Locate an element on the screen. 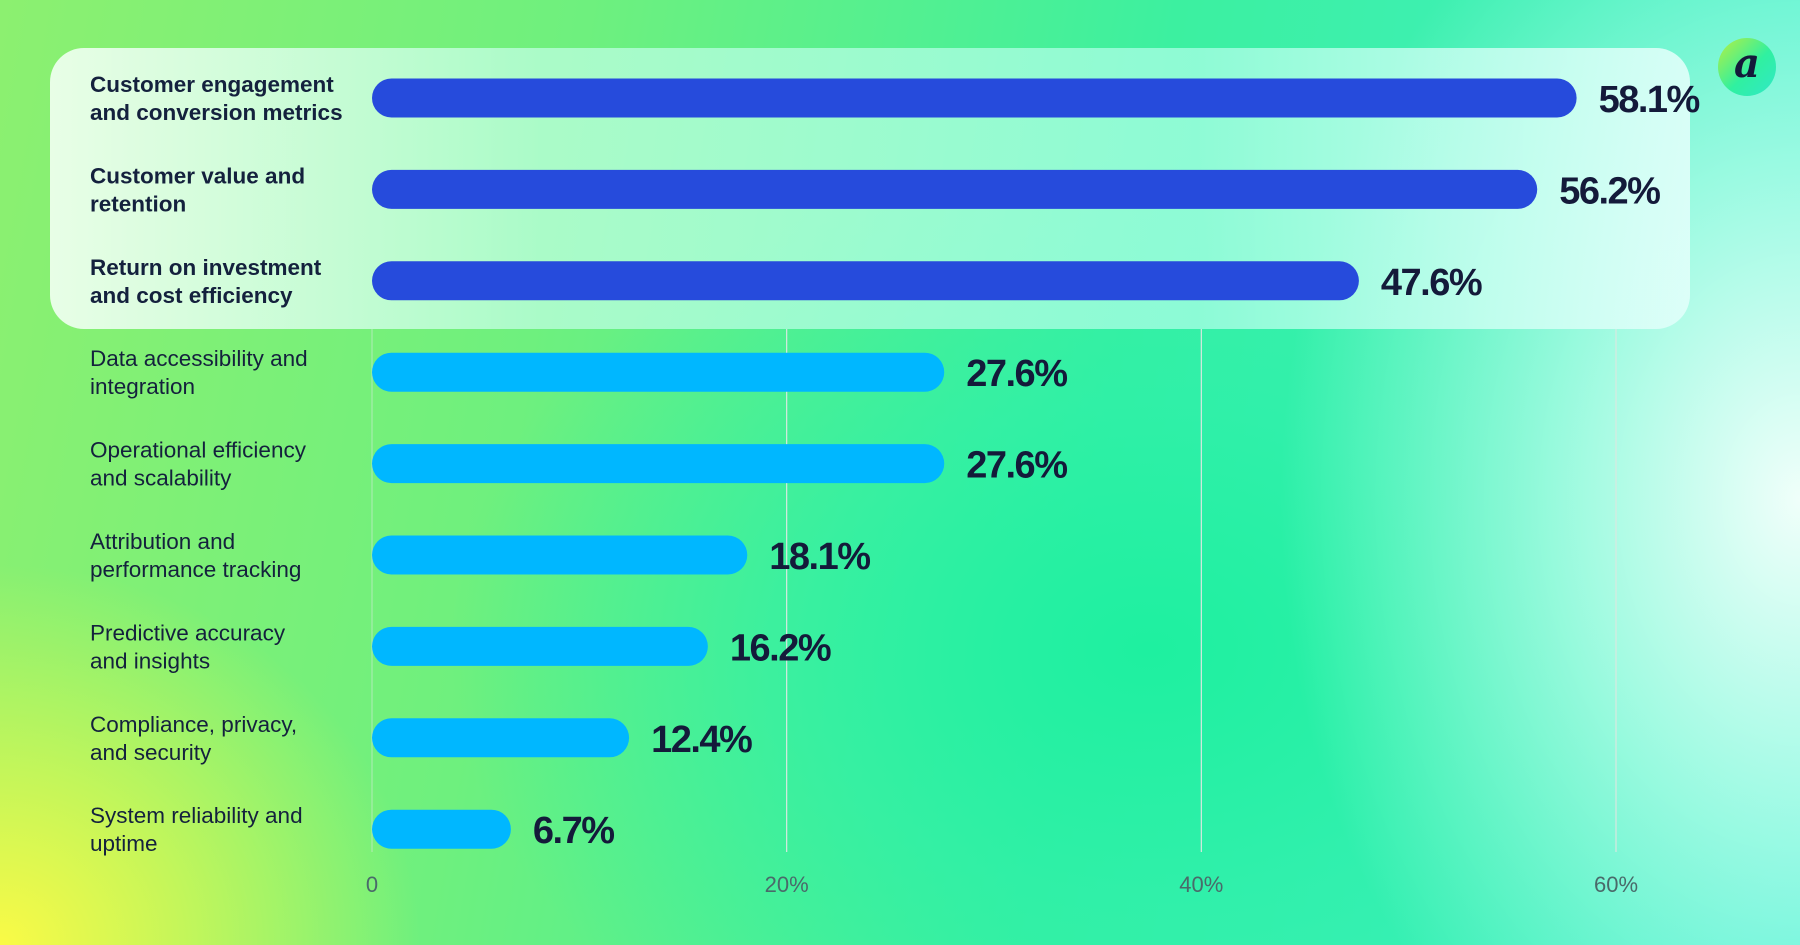 The width and height of the screenshot is (1800, 945). category-label: Operational efficiency is located at coordinates (198, 450).